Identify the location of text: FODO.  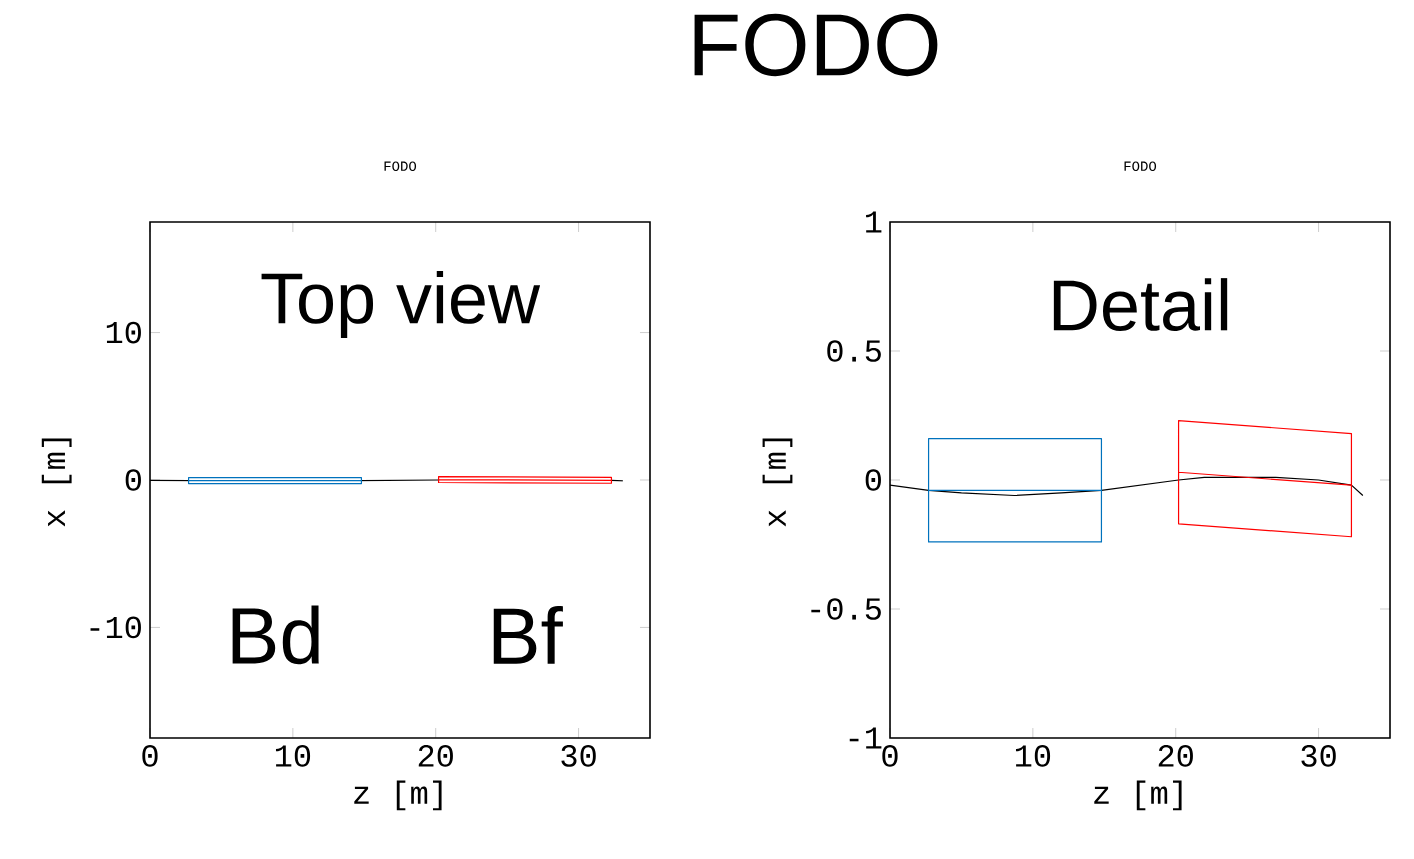
(816, 45).